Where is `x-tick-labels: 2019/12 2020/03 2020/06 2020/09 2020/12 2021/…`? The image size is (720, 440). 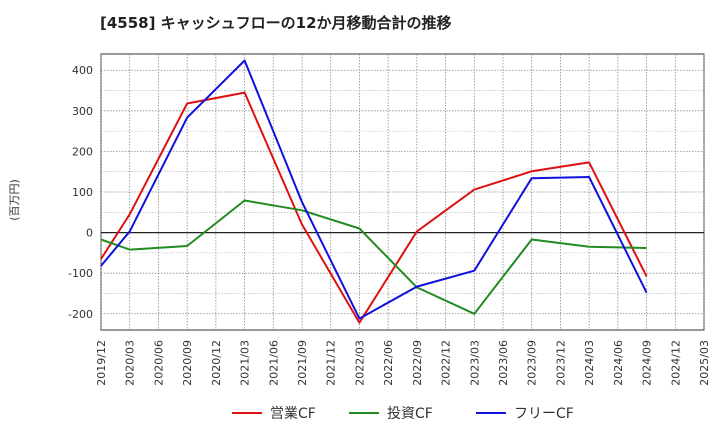
x-tick-labels: 2019/12 2020/03 2020/06 2020/09 2020/12 2021/… is located at coordinates (403, 363).